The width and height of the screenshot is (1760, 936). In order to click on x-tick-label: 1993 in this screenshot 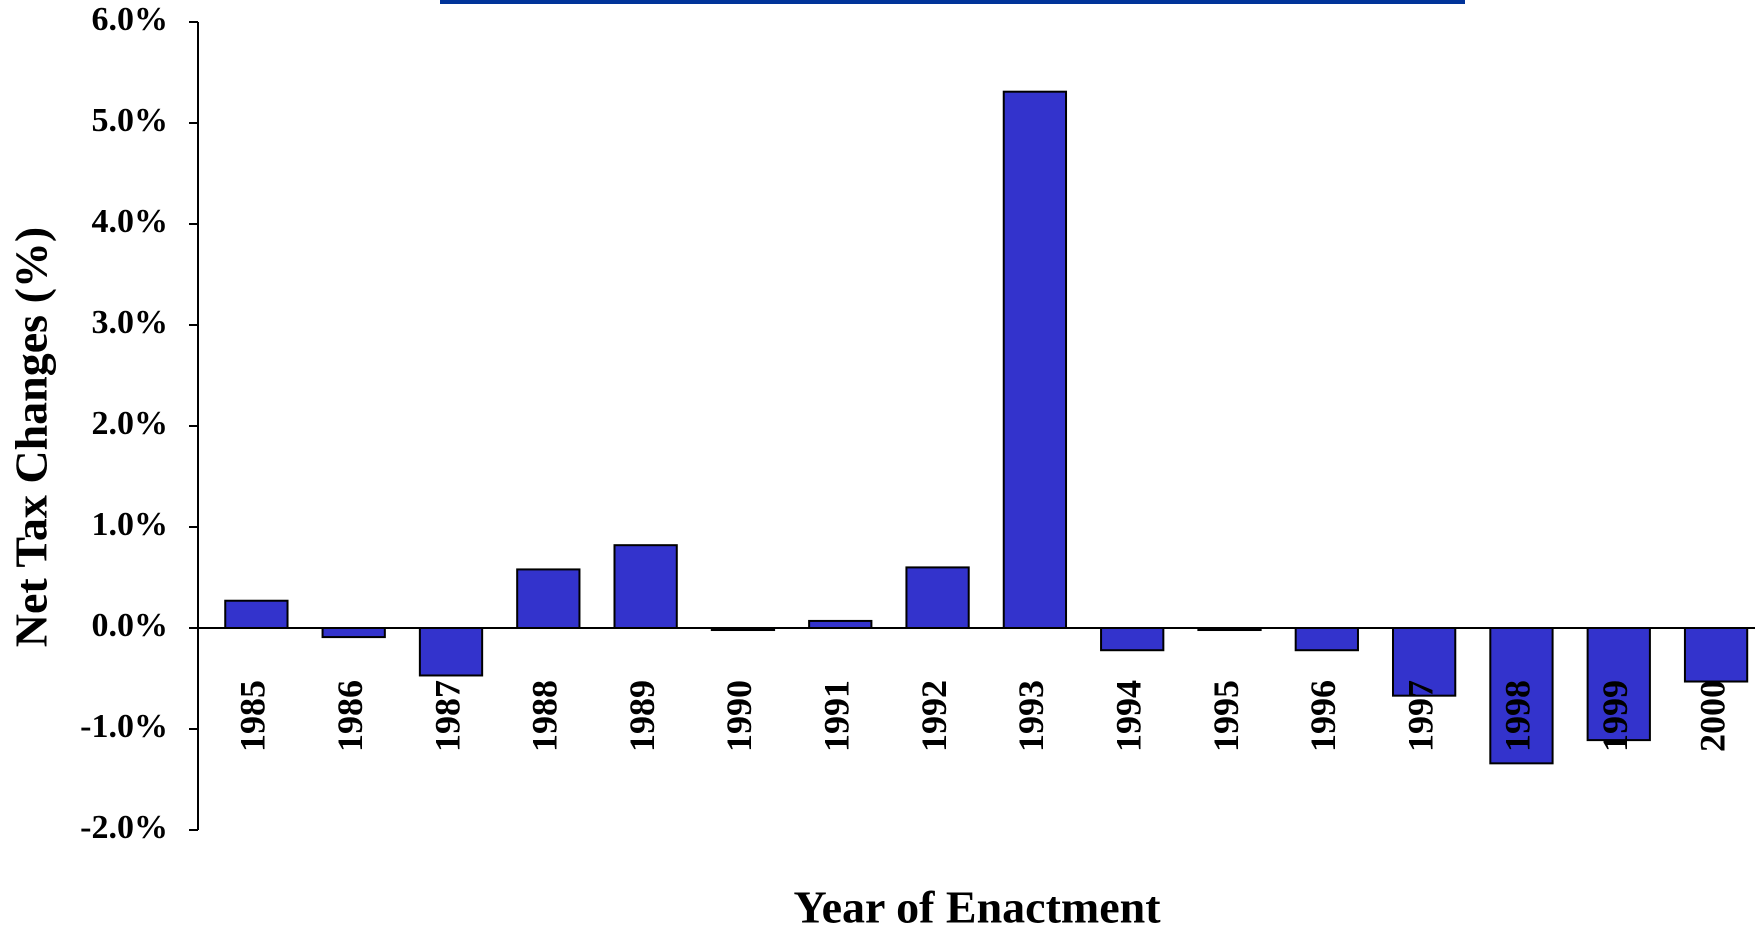, I will do `click(1031, 716)`.